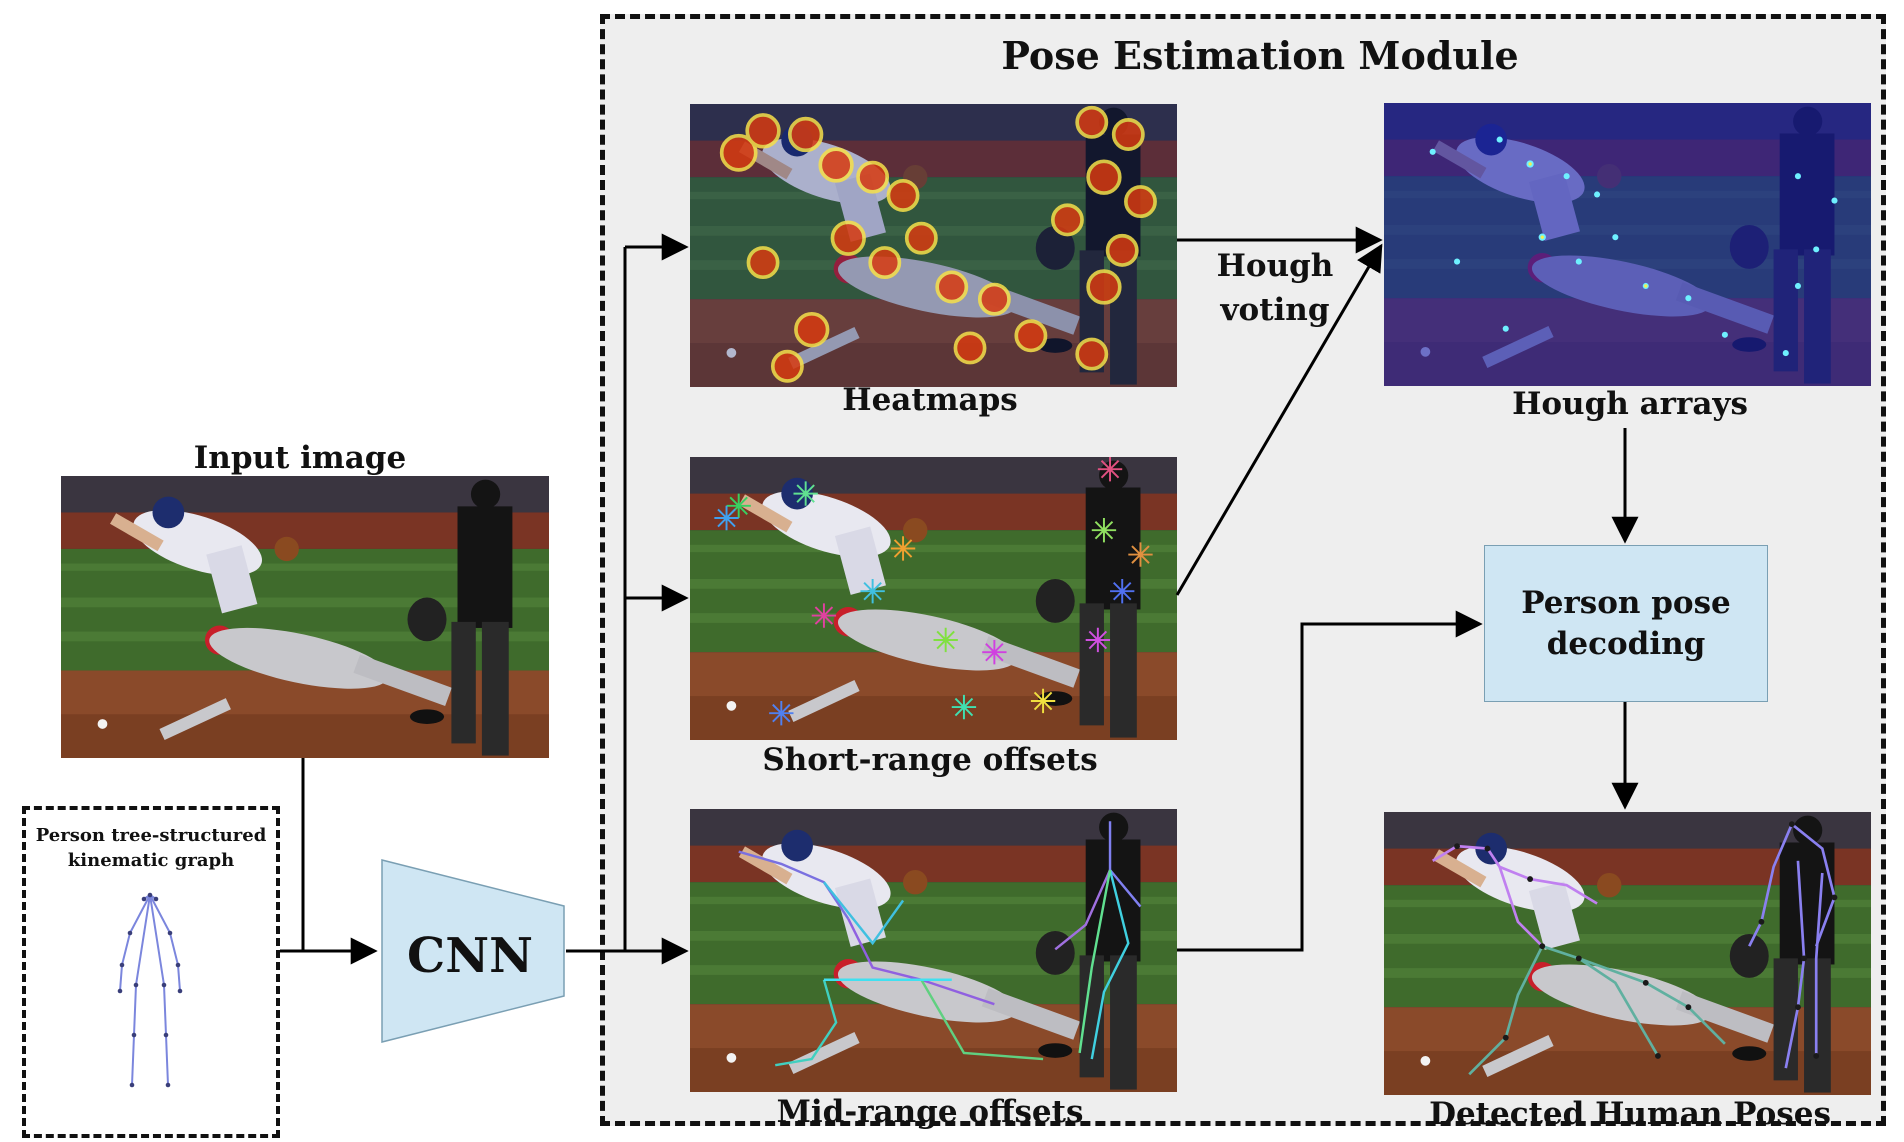 The width and height of the screenshot is (1904, 1142). Describe the element at coordinates (1630, 1114) in the screenshot. I see `detected-poses-label: Detected Human Poses` at that location.